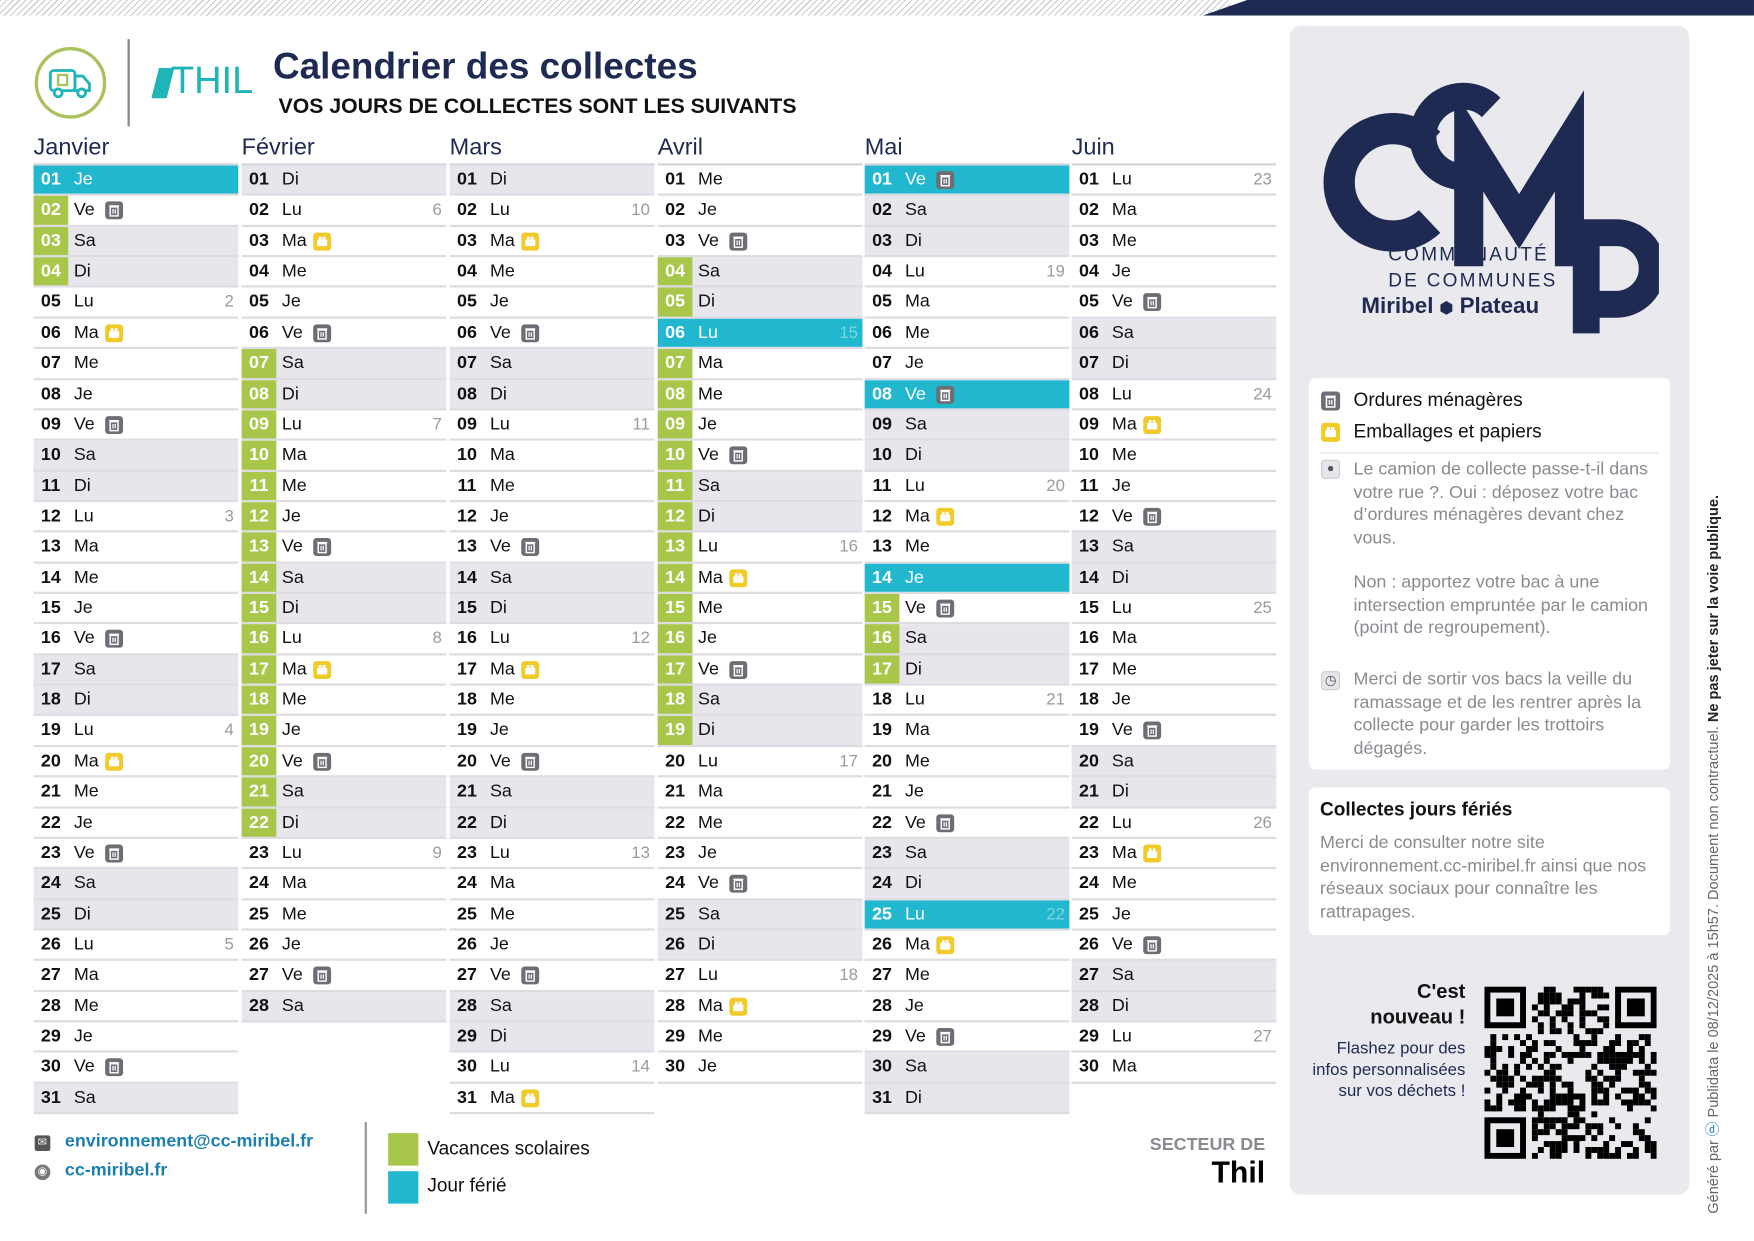 This screenshot has height=1241, width=1754. I want to click on day-row: 12 Di, so click(760, 517).